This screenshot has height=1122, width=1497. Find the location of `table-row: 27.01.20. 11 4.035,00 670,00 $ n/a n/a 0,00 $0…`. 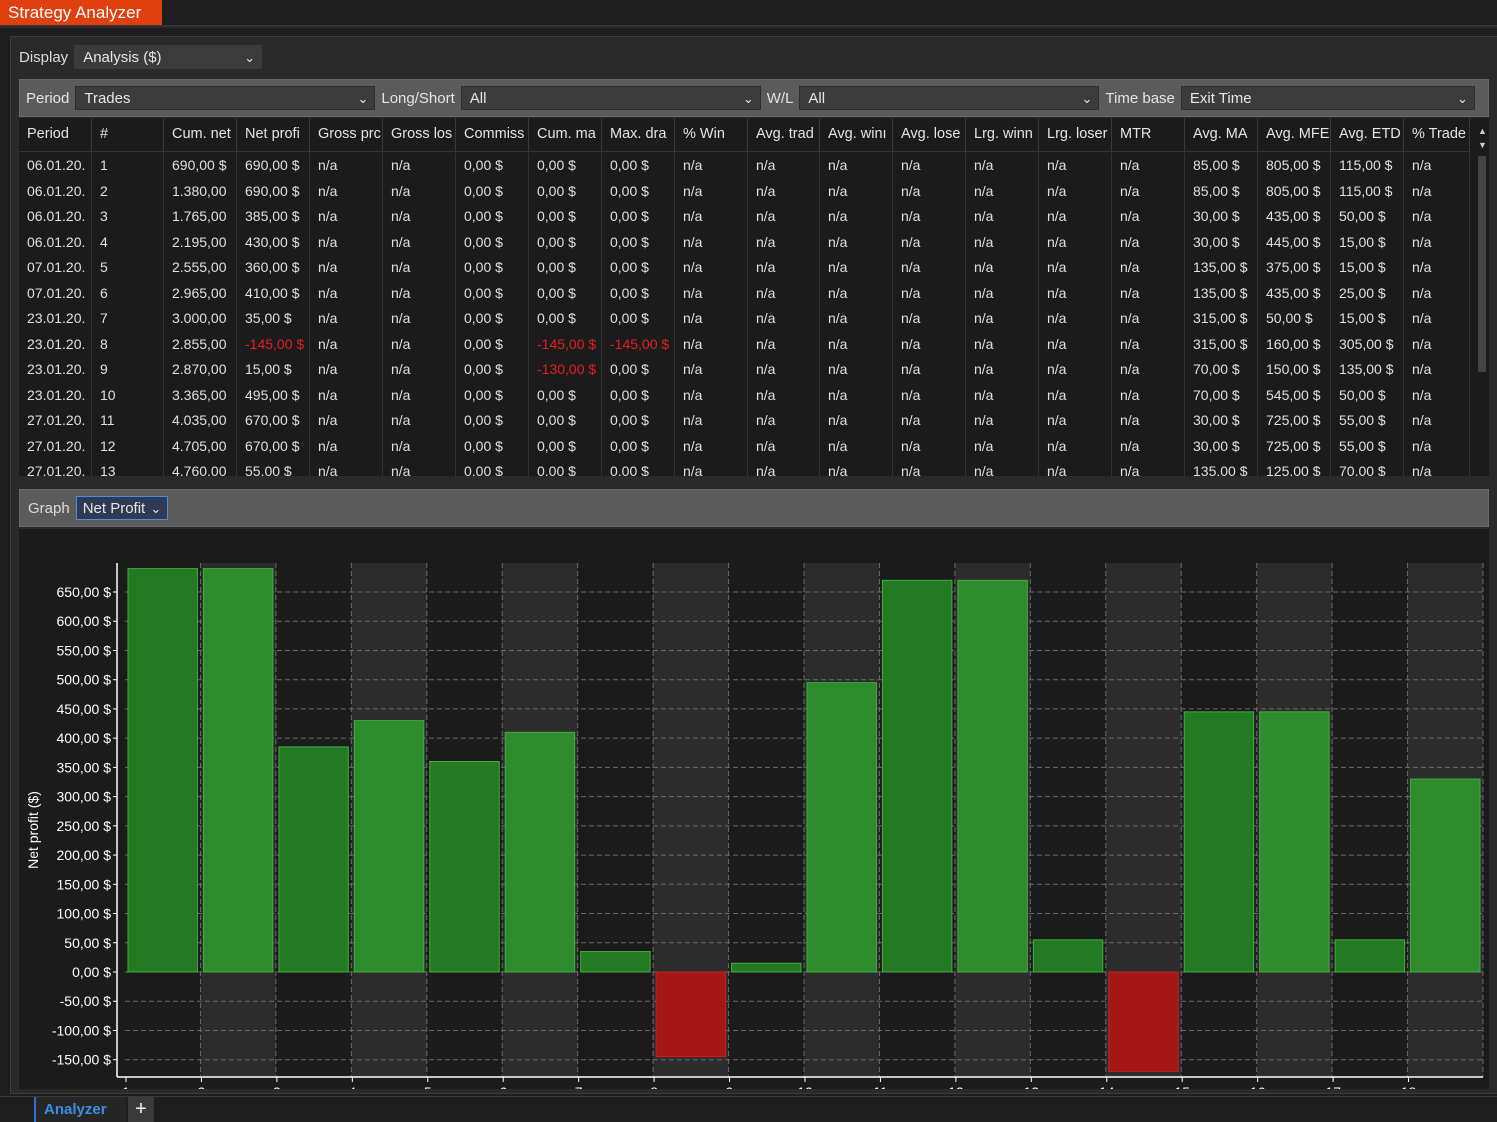

table-row: 27.01.20. 11 4.035,00 670,00 $ n/a n/a 0,00 $0… is located at coordinates (744, 421).